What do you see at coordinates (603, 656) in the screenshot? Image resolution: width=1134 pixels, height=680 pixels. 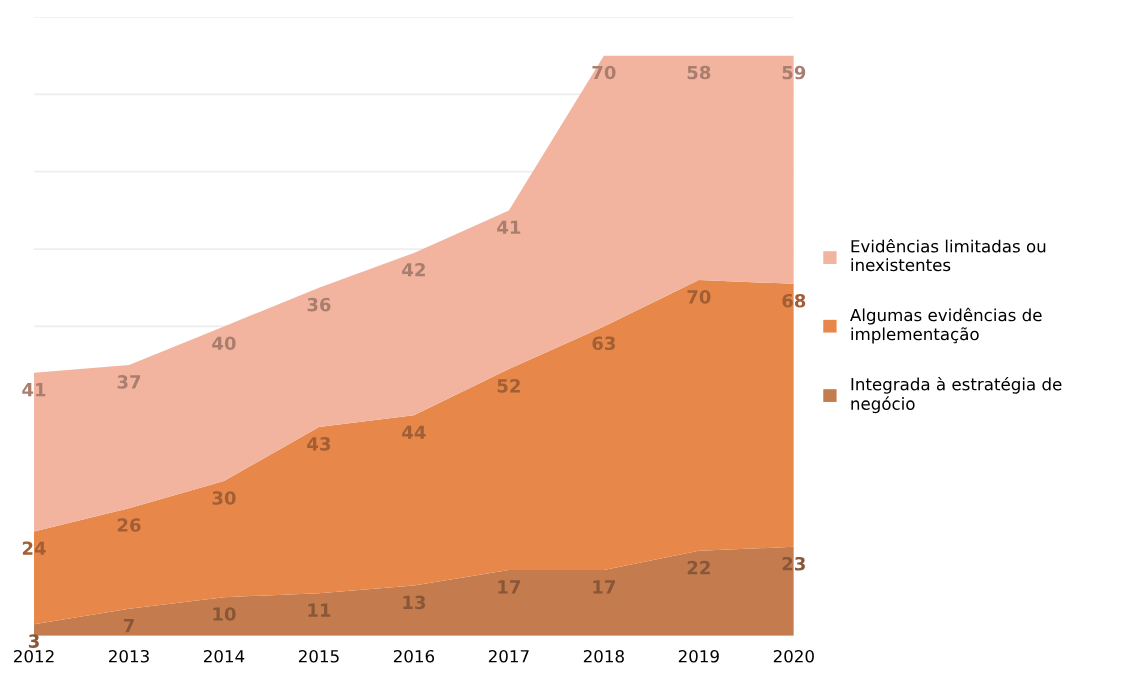 I see `x-tick-label: 2018` at bounding box center [603, 656].